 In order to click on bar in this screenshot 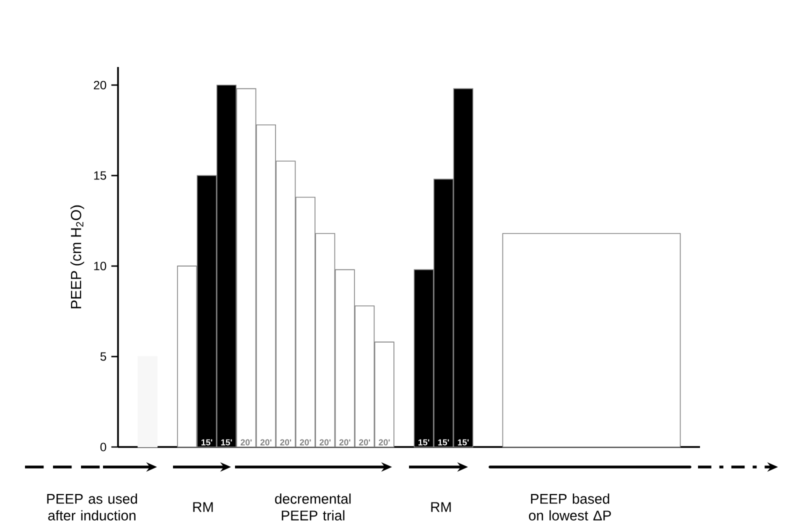, I will do `click(148, 402)`.